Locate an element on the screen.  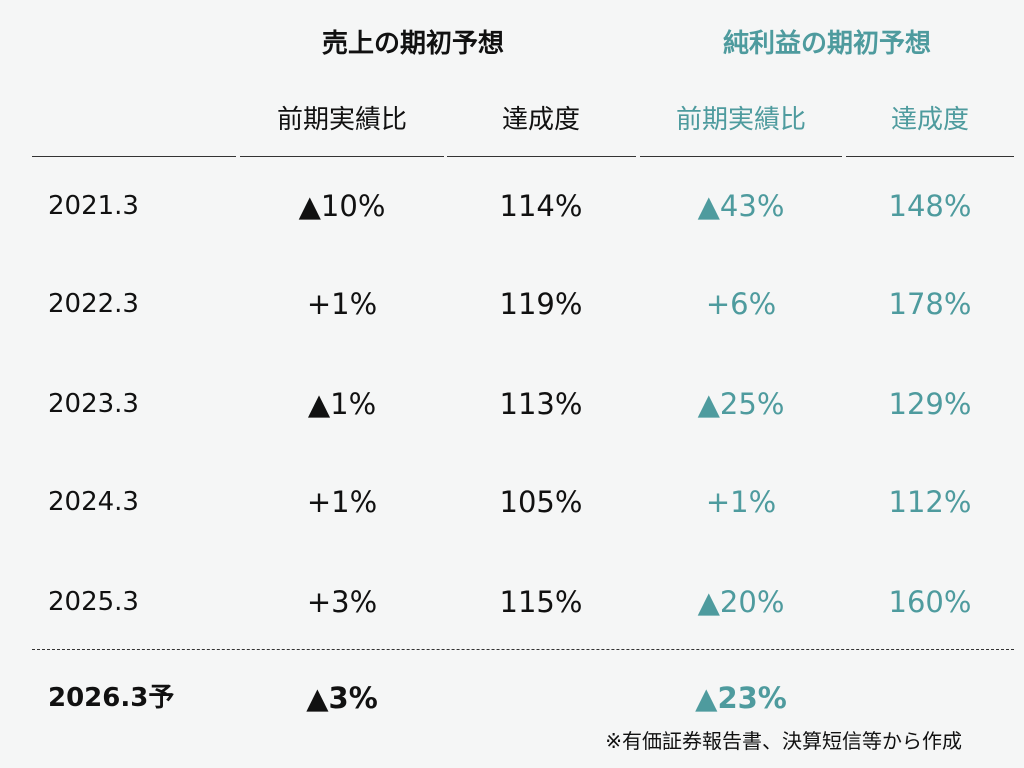
profit-rate-cell: 148% is located at coordinates (930, 206).